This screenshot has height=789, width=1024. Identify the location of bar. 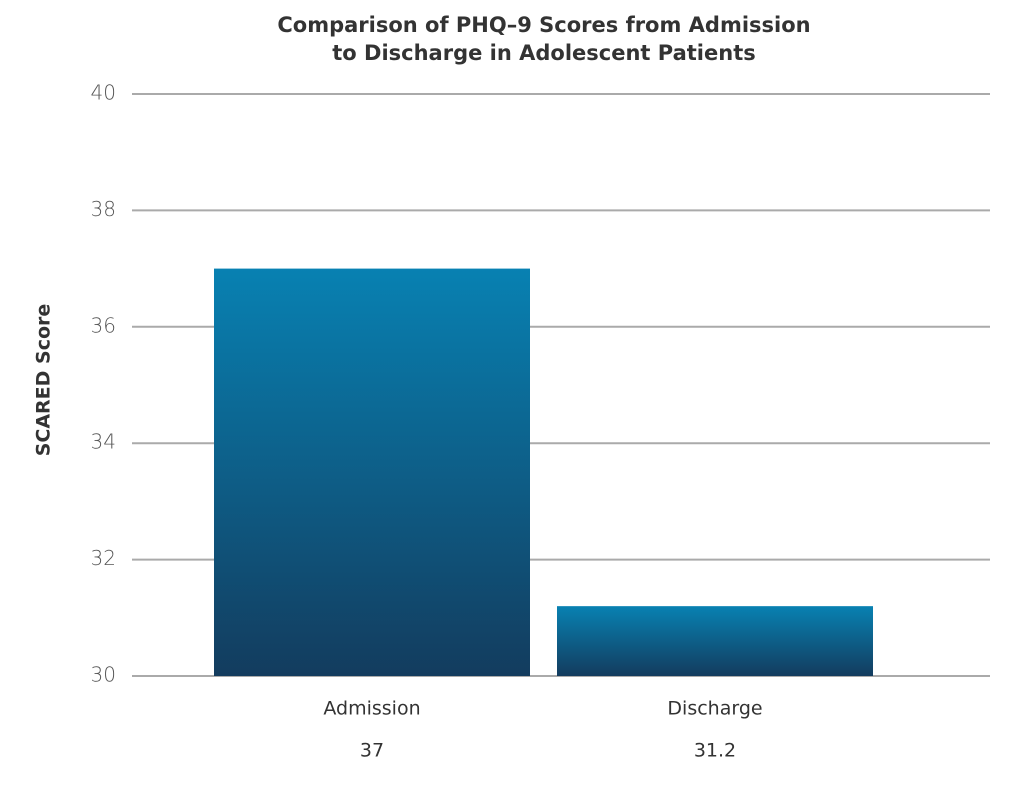
(715, 641).